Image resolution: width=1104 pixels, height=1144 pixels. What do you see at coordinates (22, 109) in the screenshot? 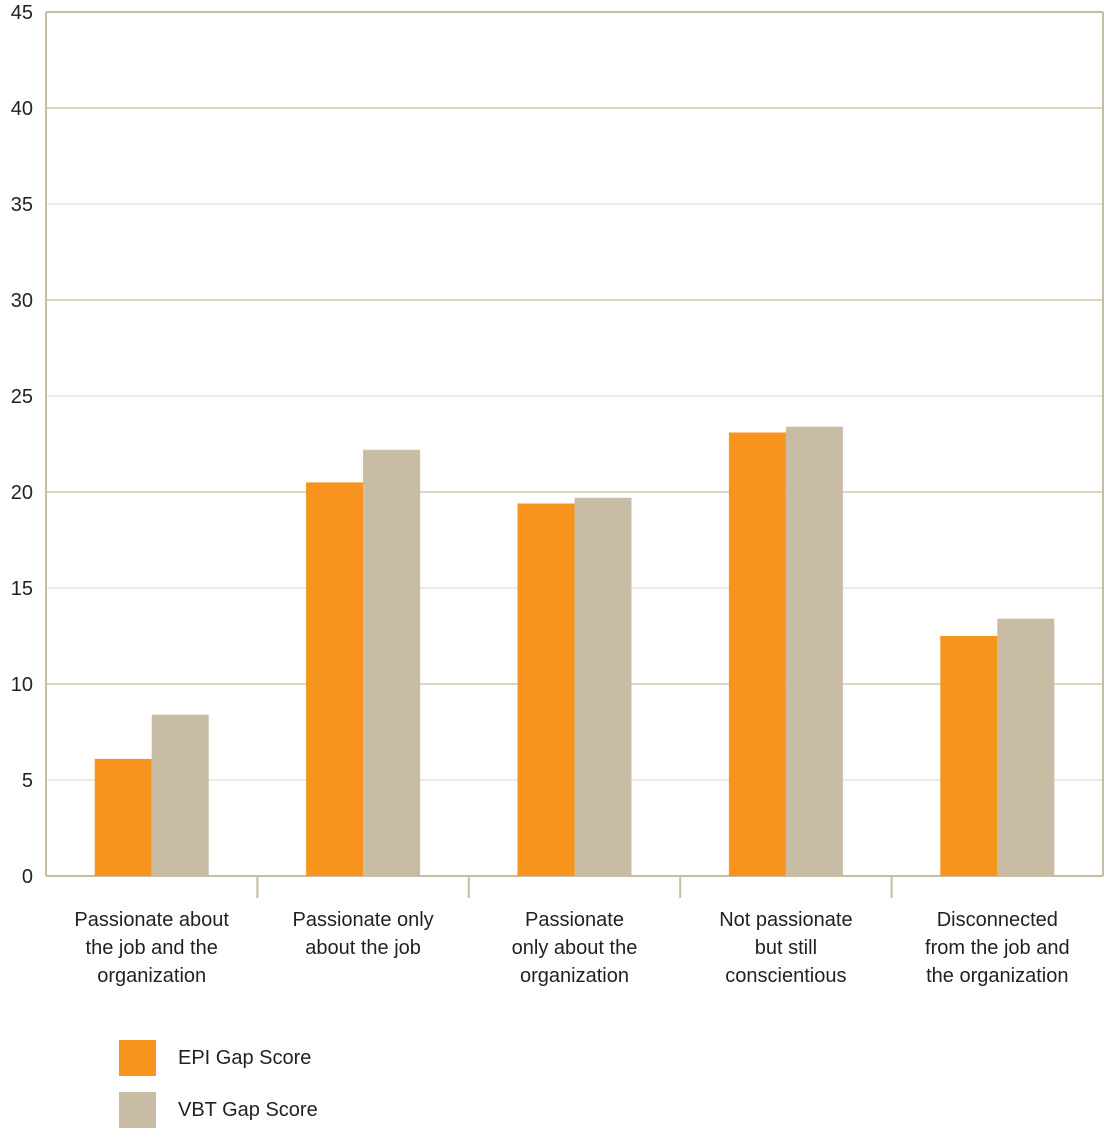
I see `y-tick-label: 40` at bounding box center [22, 109].